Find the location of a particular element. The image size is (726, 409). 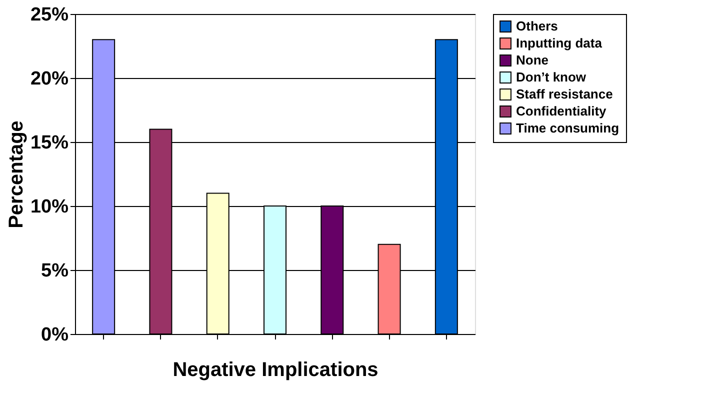

legend-label: Inputting data is located at coordinates (559, 43).